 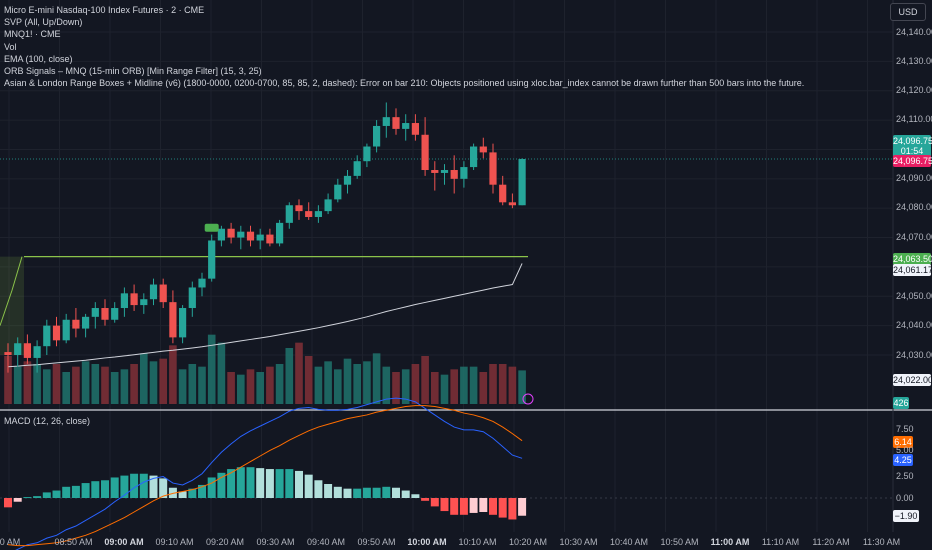 I want to click on macd-line-tag: 4.25, so click(x=903, y=460).